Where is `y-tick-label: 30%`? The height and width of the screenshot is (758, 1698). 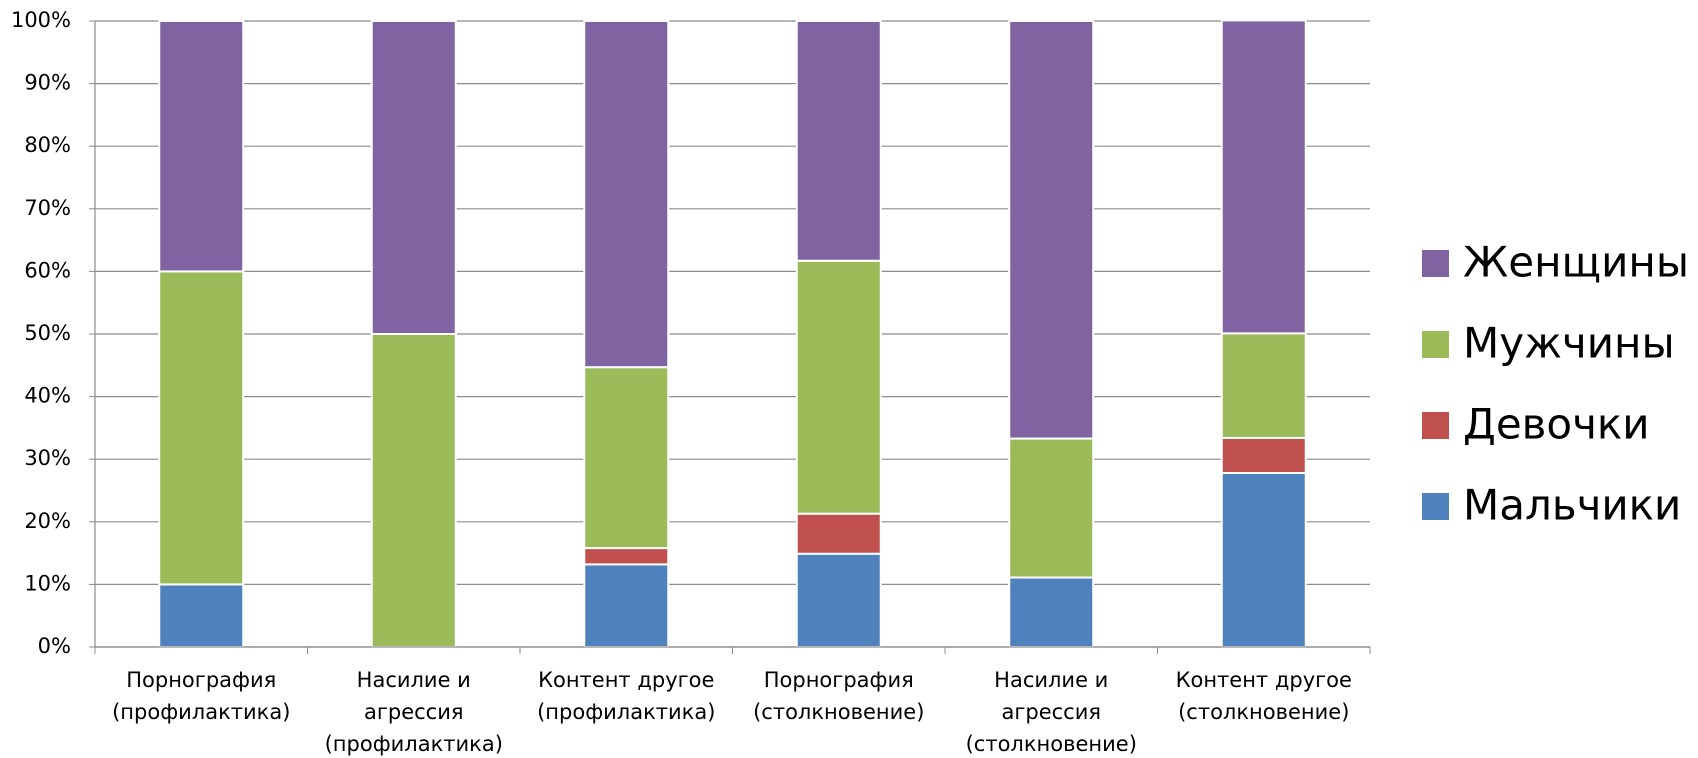 y-tick-label: 30% is located at coordinates (47, 458).